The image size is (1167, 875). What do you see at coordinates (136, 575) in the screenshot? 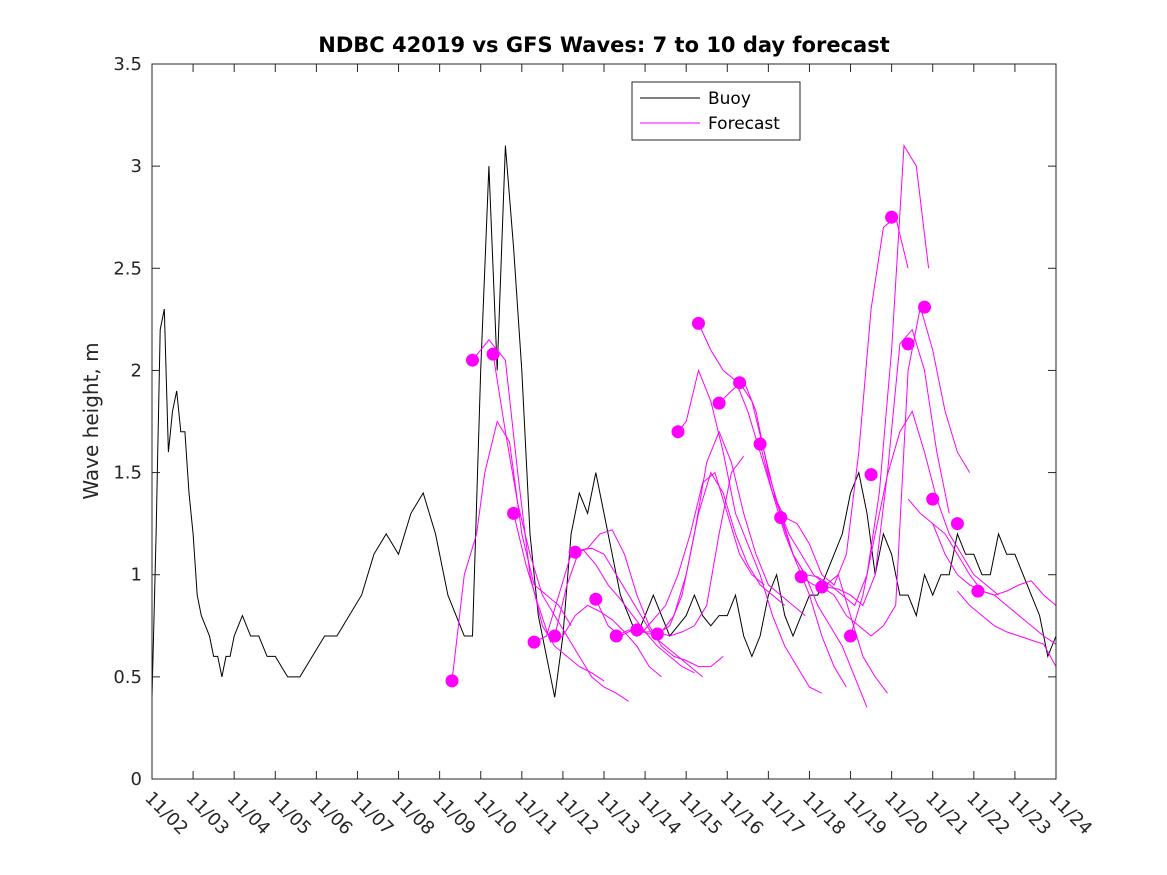
I see `y-tick-label: 1` at bounding box center [136, 575].